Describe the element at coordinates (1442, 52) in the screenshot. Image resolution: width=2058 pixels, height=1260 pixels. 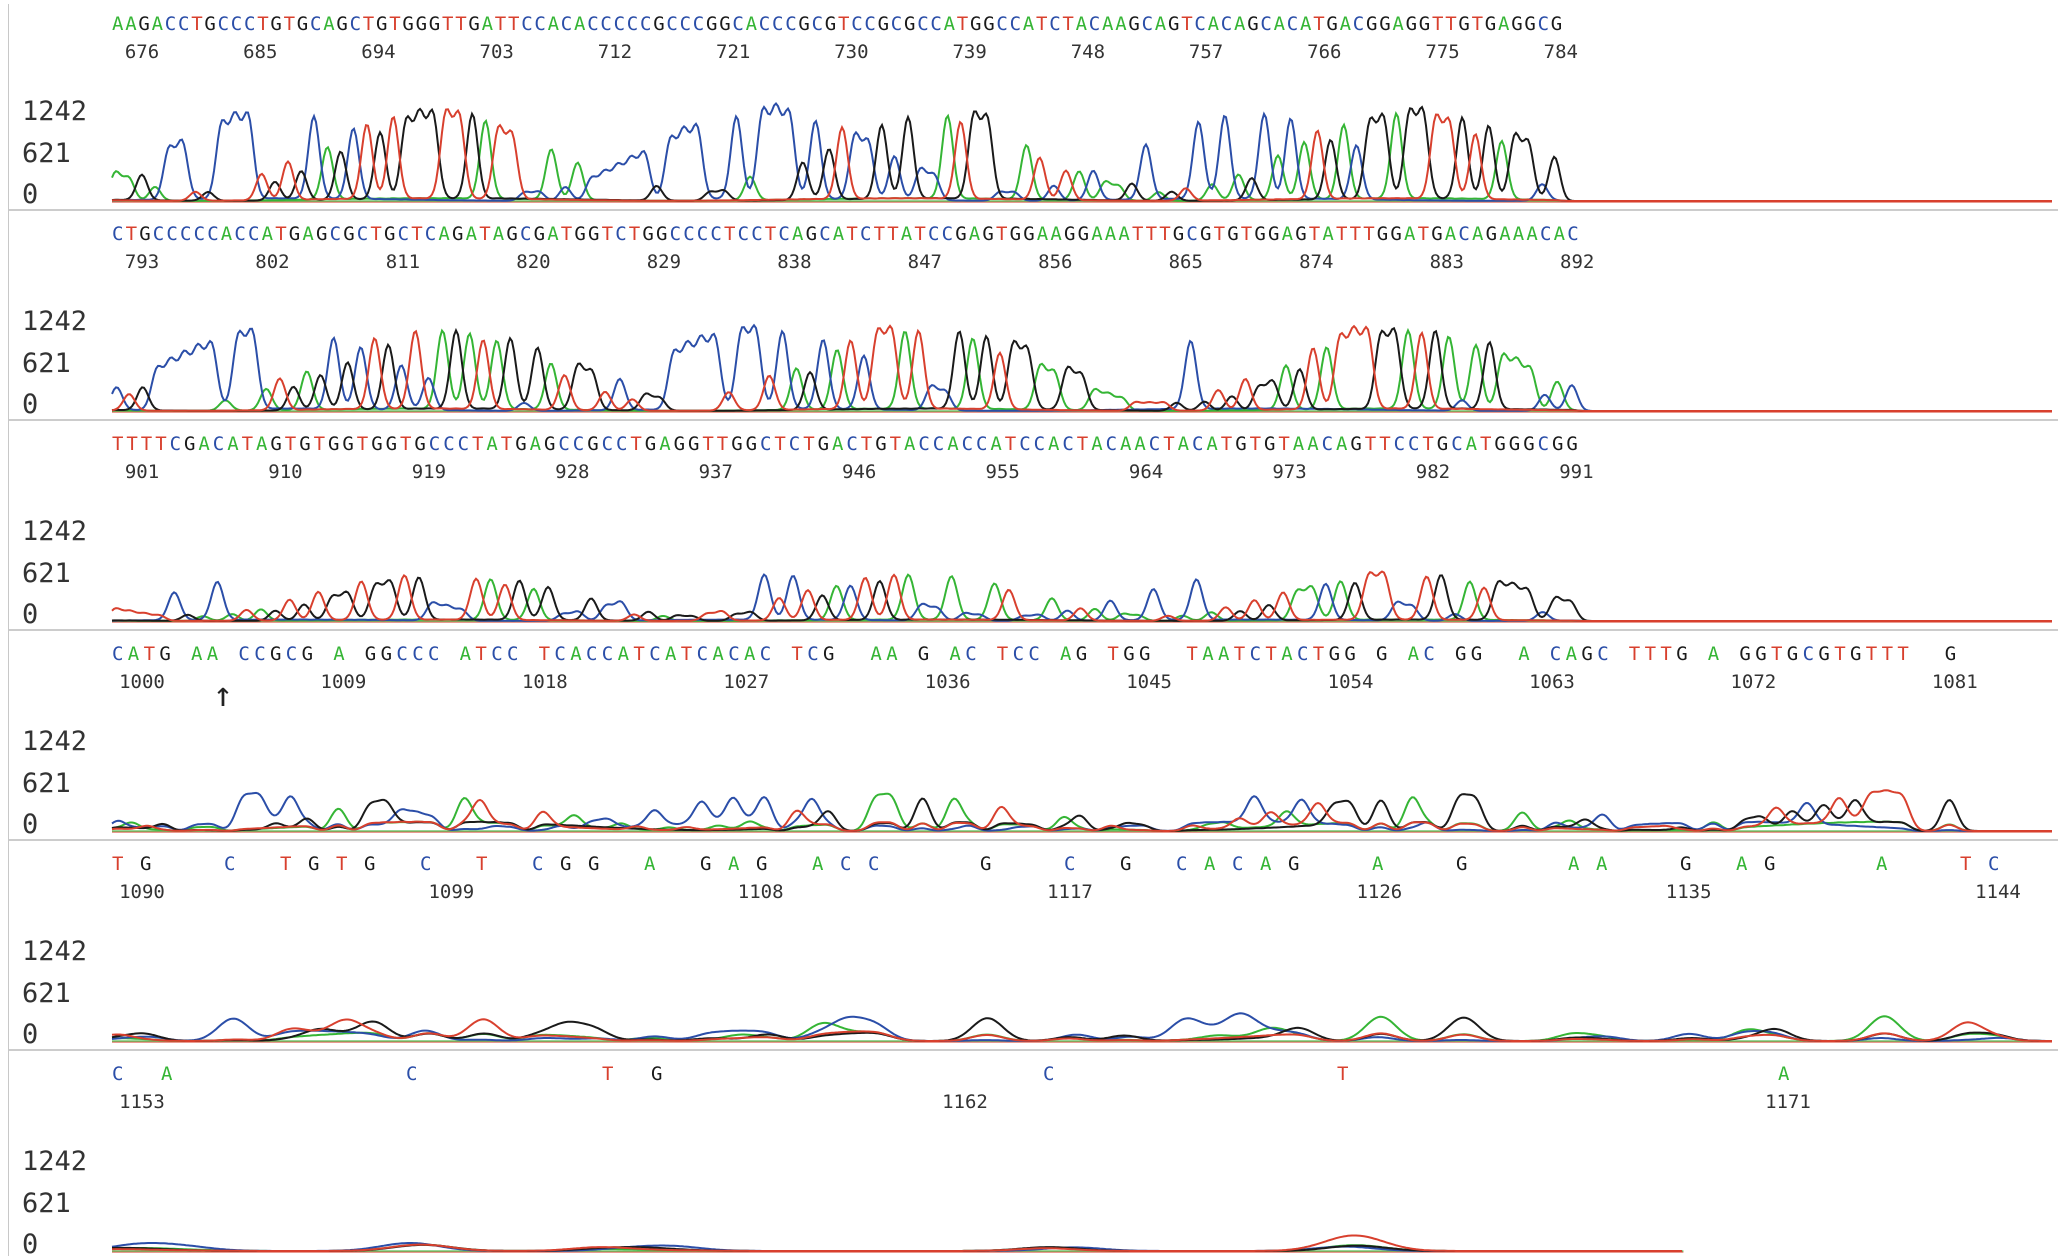
I see `position-label: 775` at that location.